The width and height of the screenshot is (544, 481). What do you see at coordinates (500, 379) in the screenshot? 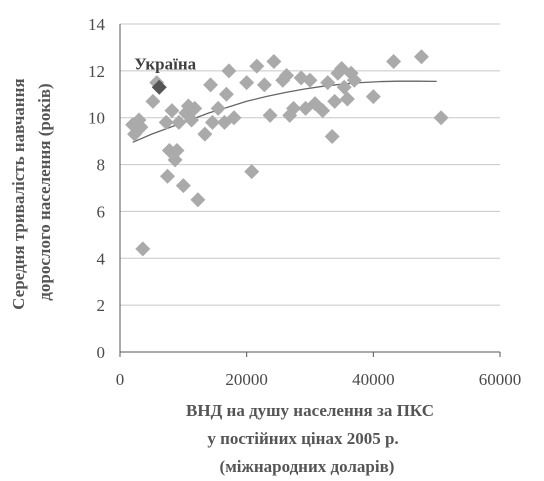
I see `x-tick-label: 60000` at bounding box center [500, 379].